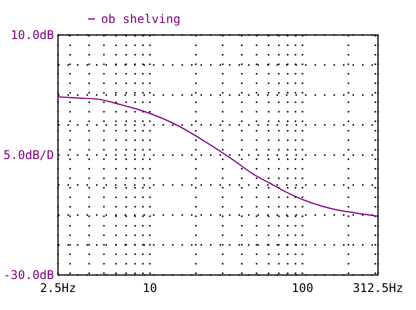 The image size is (416, 310). I want to click on y-tick-label: 10.0dB, so click(32, 35).